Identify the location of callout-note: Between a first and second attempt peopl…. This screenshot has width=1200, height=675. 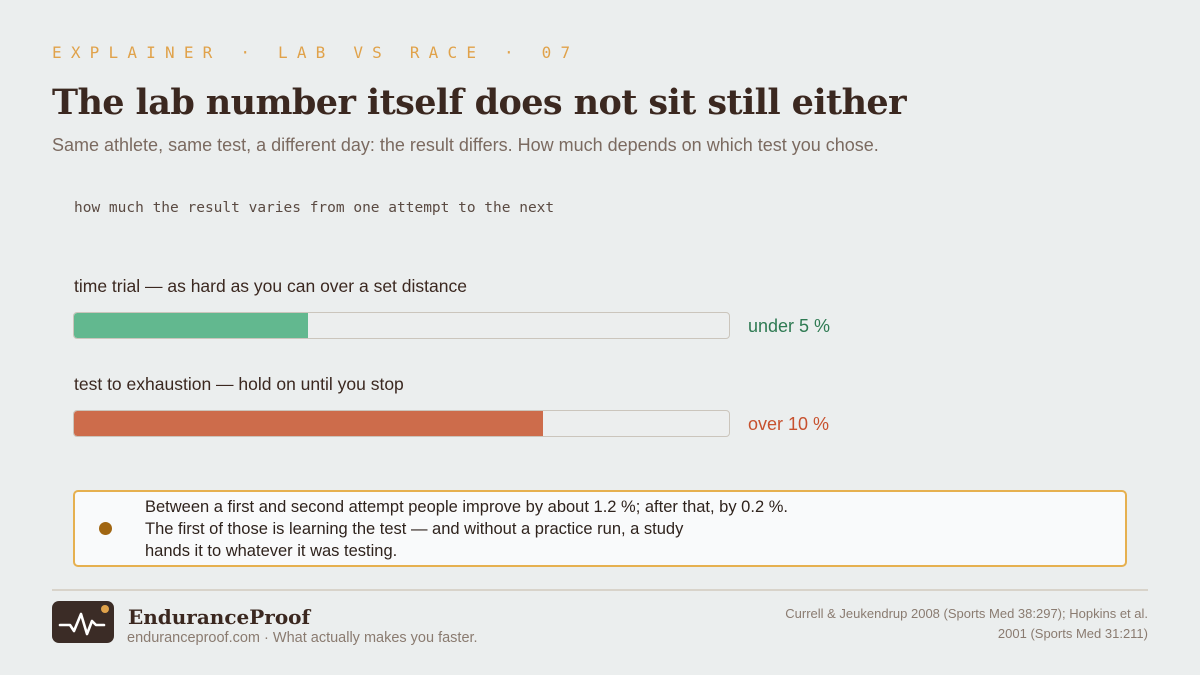
(600, 528).